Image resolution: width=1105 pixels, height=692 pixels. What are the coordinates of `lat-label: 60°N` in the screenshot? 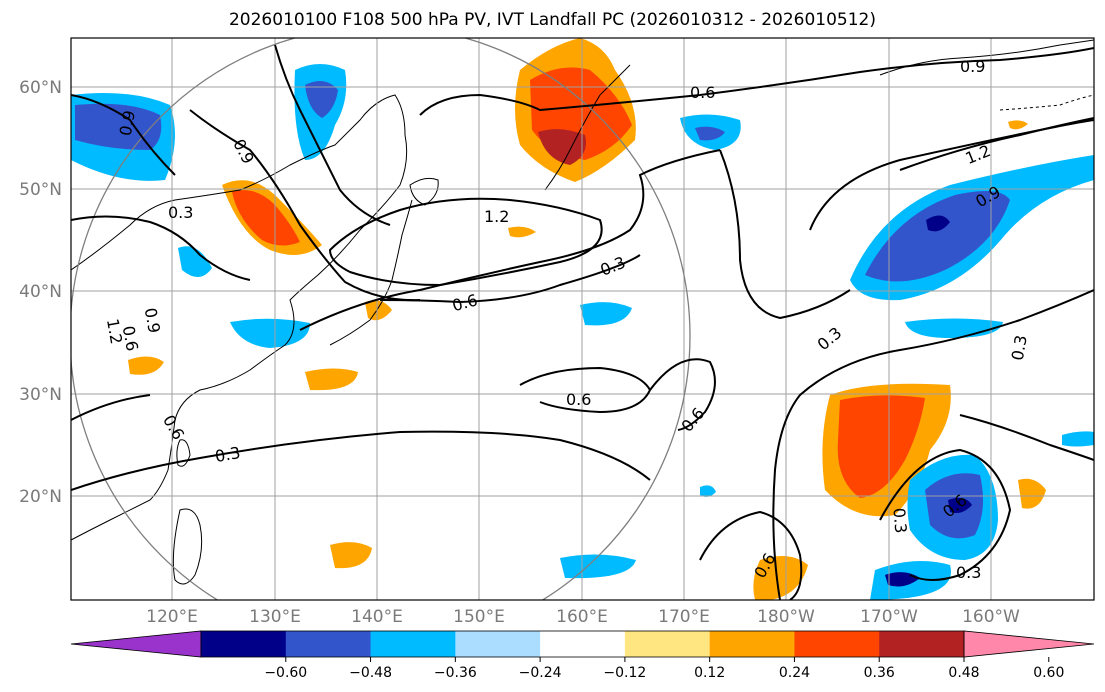 It's located at (40, 88).